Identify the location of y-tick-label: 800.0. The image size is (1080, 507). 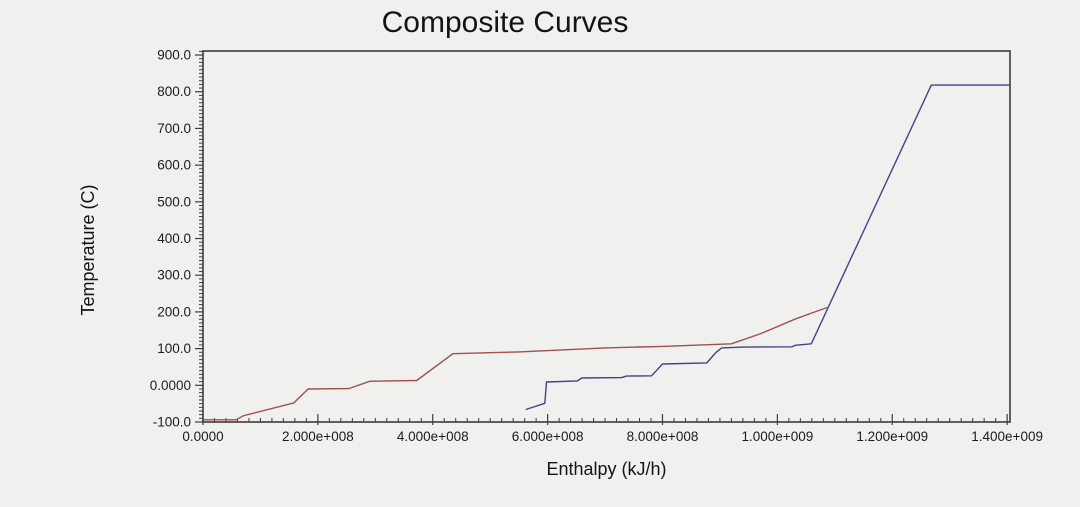
(174, 91).